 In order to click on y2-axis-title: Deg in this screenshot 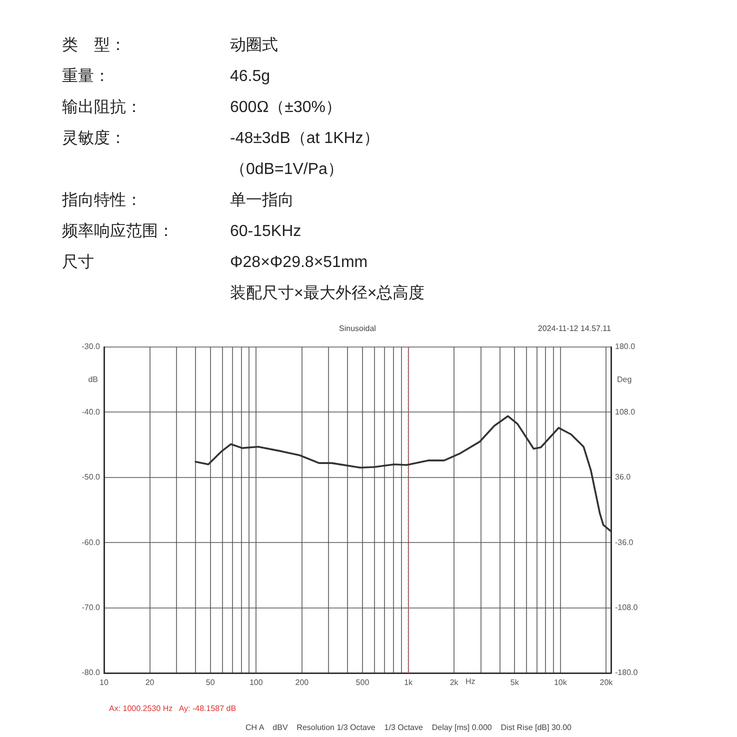, I will do `click(624, 379)`.